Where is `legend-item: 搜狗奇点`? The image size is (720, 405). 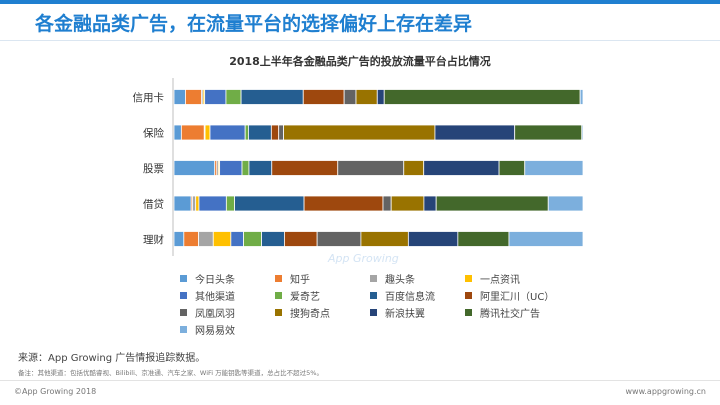 legend-item: 搜狗奇点 is located at coordinates (322, 312).